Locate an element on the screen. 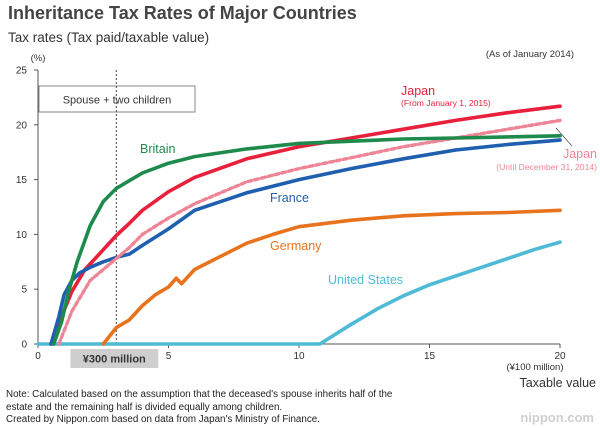 This screenshot has width=600, height=428. chart-subtitle: Tax rates (Tax paid/taxable value) is located at coordinates (109, 37).